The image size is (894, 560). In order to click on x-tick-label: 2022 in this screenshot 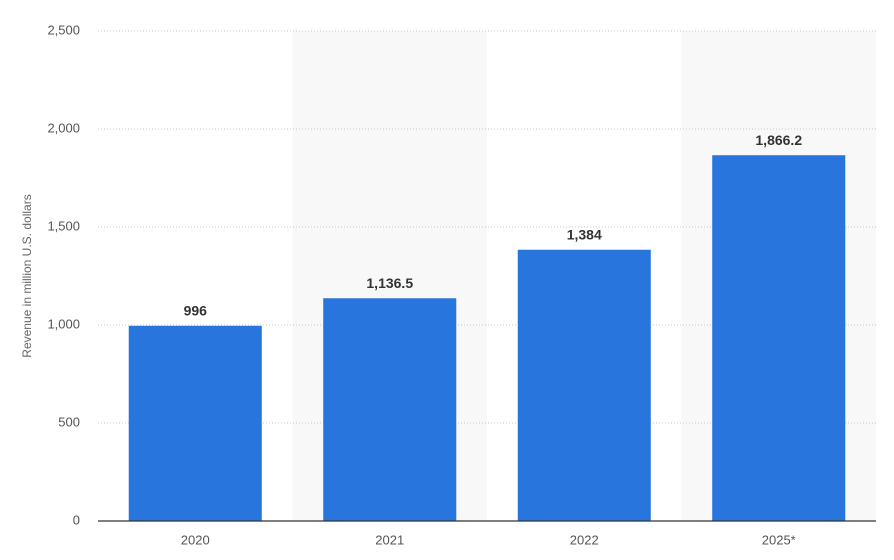, I will do `click(584, 539)`.